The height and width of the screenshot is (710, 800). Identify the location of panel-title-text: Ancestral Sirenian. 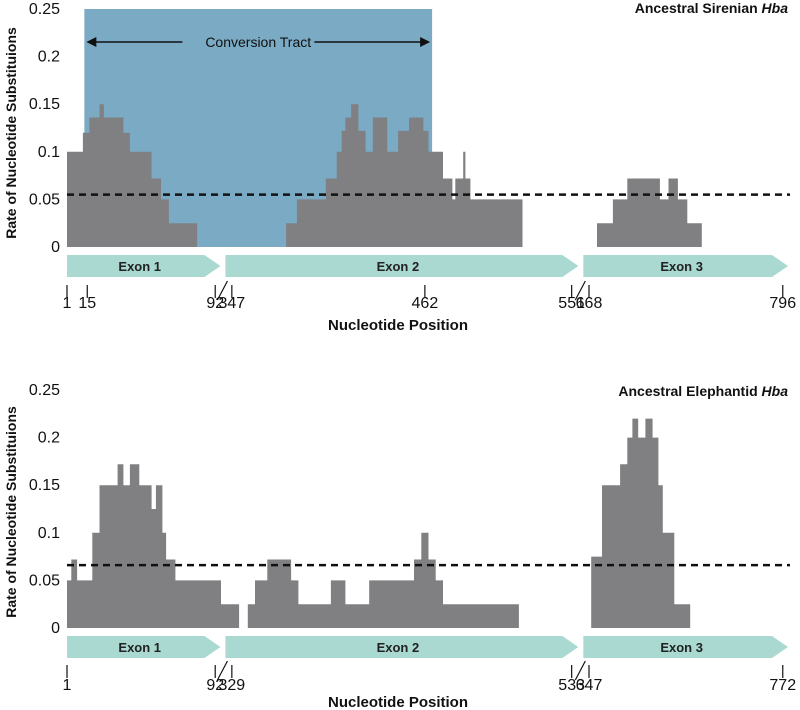
(696, 8).